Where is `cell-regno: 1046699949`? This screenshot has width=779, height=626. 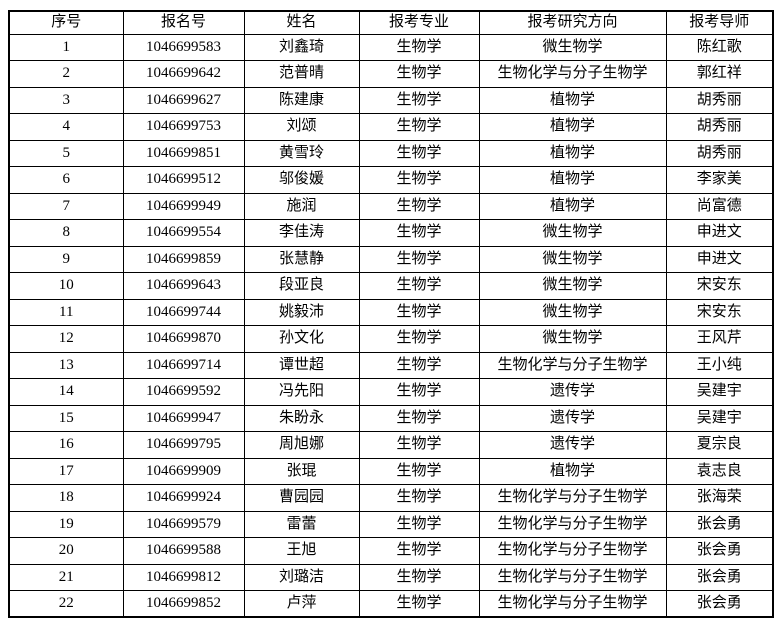 cell-regno: 1046699949 is located at coordinates (183, 206).